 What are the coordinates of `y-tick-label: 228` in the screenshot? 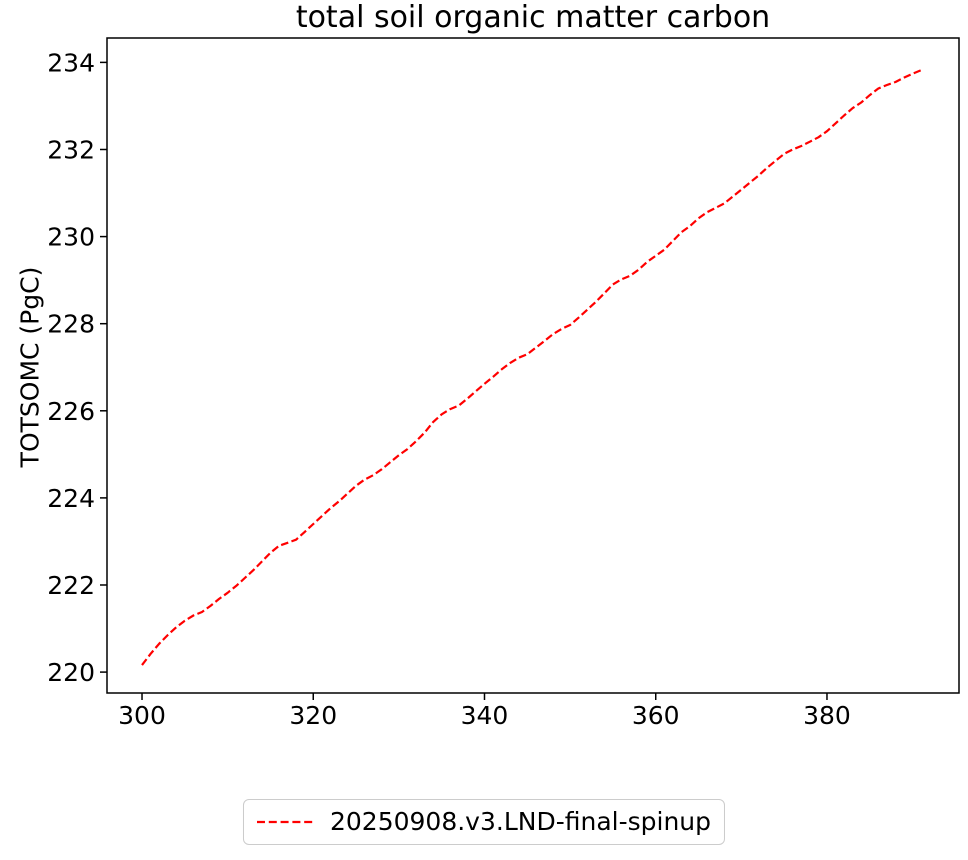 It's located at (71, 324).